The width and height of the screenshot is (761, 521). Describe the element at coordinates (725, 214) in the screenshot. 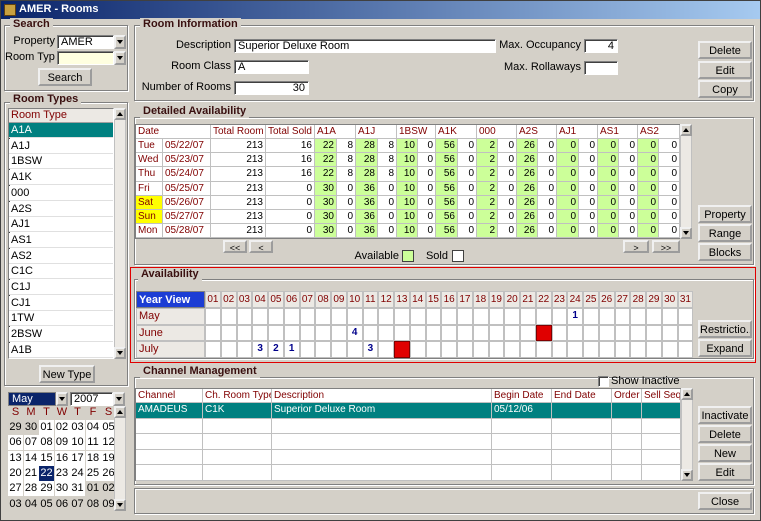

I see `button: Property` at that location.